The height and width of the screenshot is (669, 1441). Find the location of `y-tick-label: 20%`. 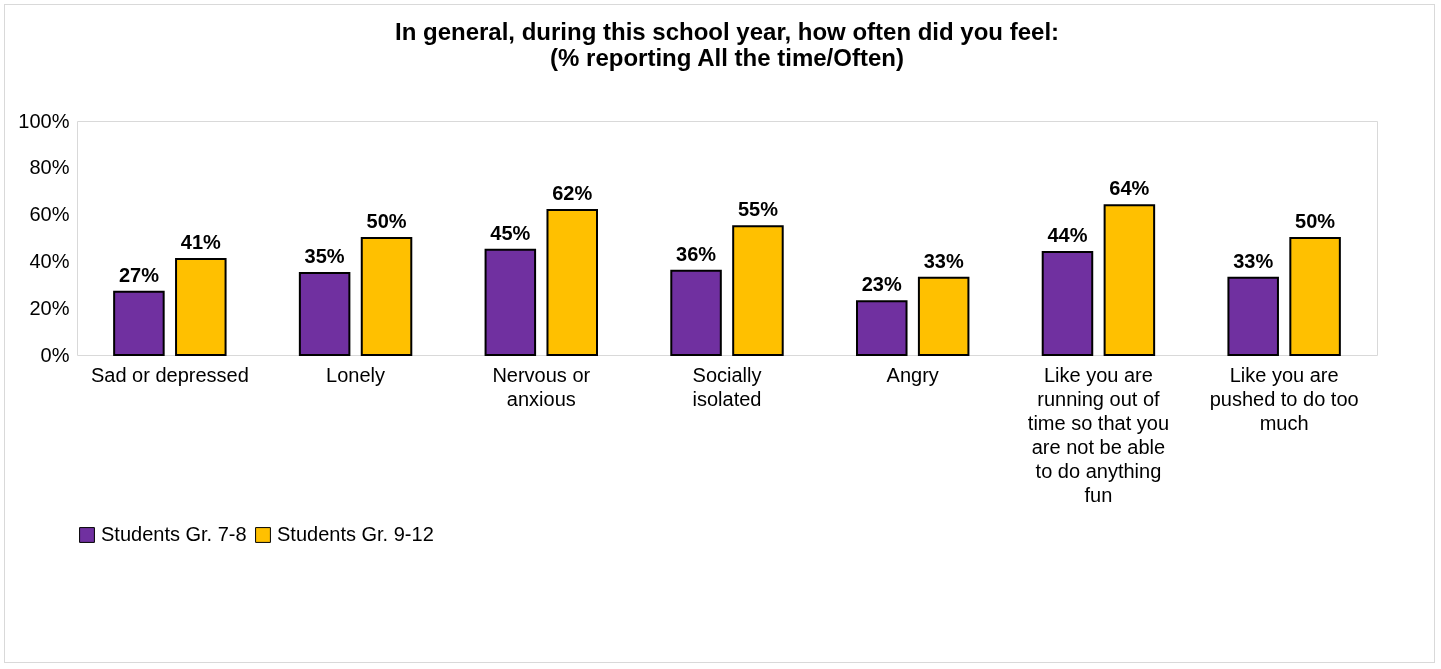

y-tick-label: 20% is located at coordinates (49, 307).